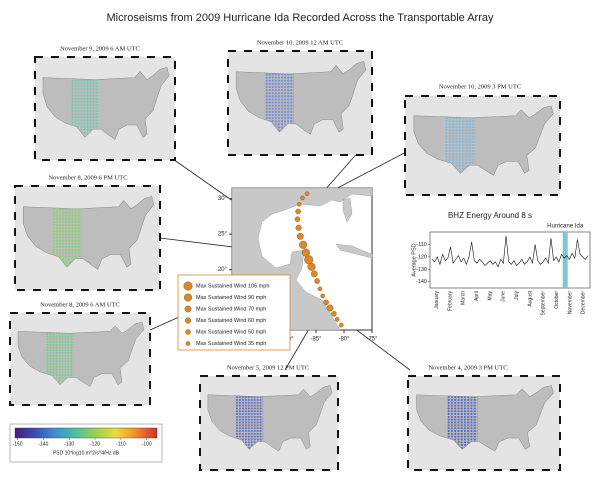 The height and width of the screenshot is (494, 600). Describe the element at coordinates (86, 433) in the screenshot. I see `colorbar-gradient` at that location.